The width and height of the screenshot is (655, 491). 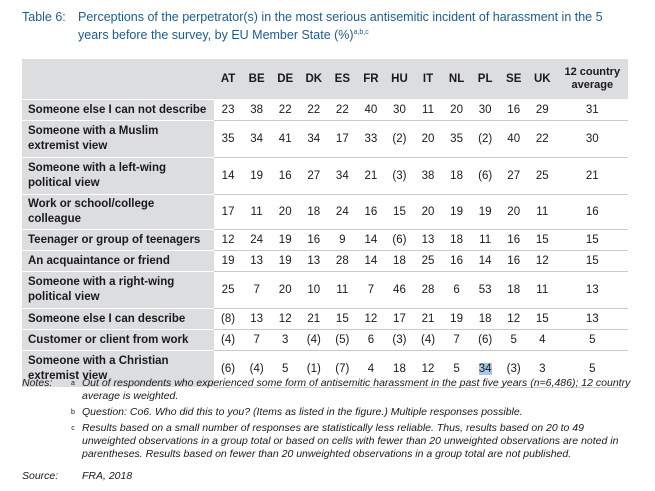 What do you see at coordinates (485, 176) in the screenshot?
I see `cell-value: (6)` at bounding box center [485, 176].